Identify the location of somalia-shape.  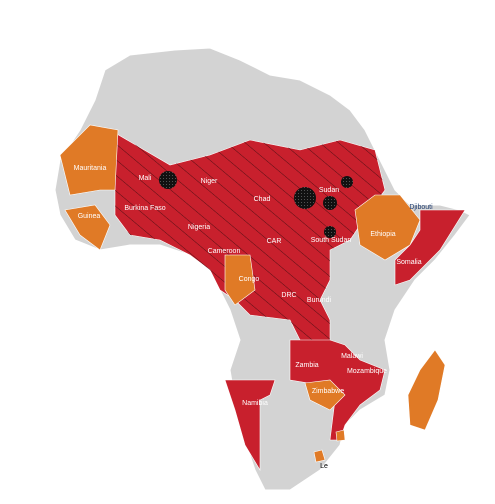
(430, 247).